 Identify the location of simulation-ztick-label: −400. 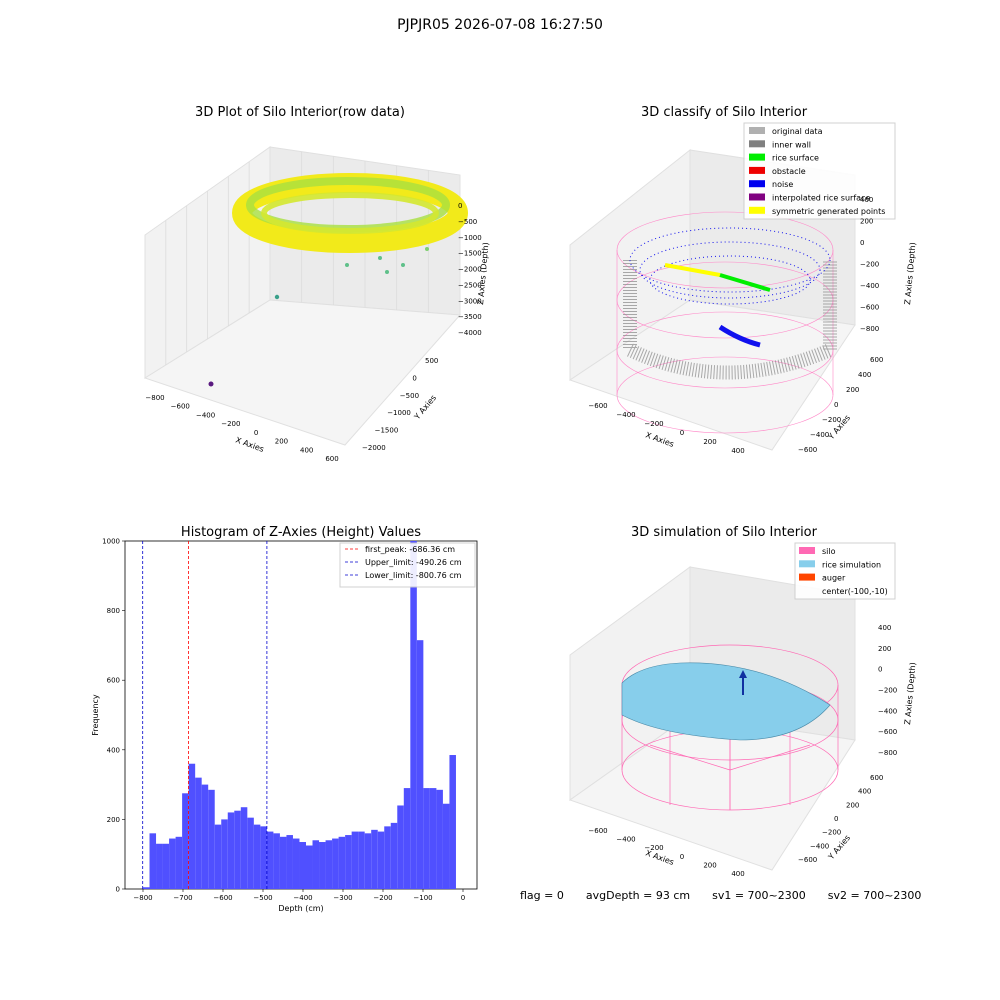
(887, 711).